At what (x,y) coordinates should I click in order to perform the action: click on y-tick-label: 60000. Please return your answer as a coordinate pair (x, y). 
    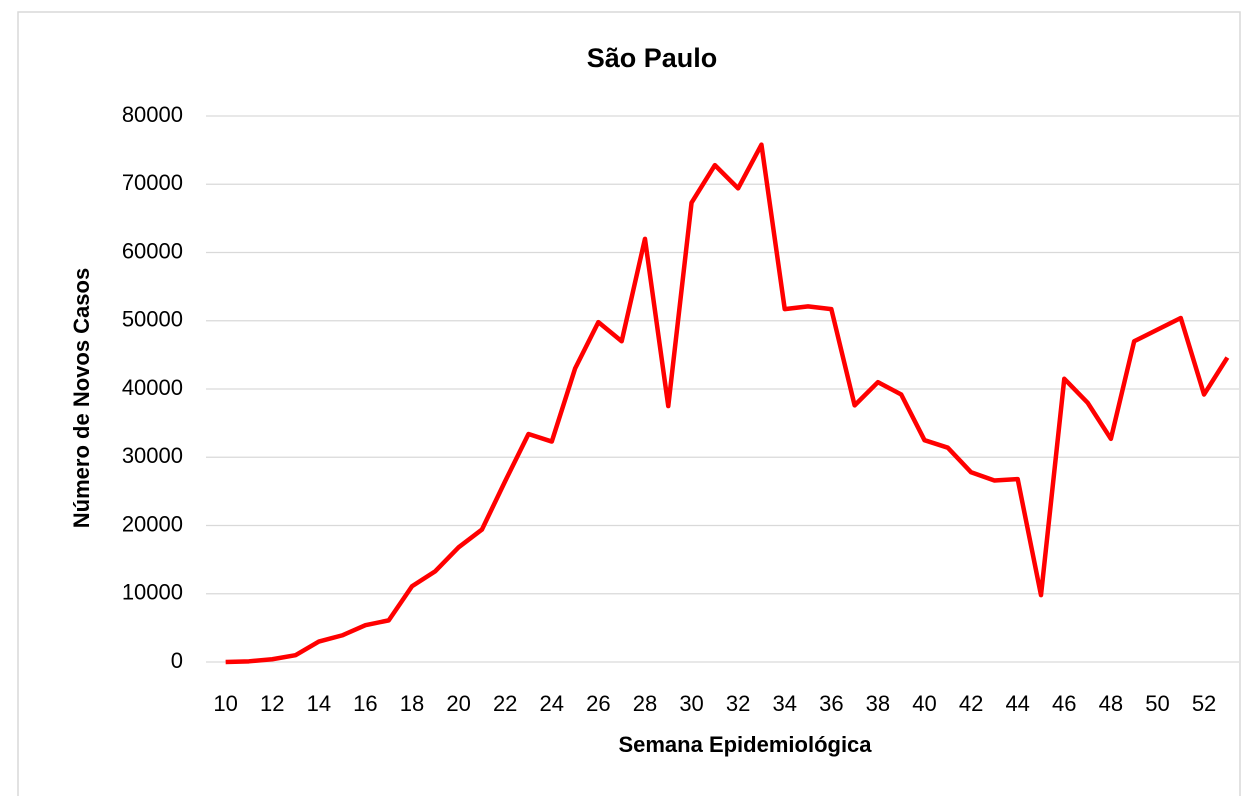
    Looking at the image, I should click on (152, 250).